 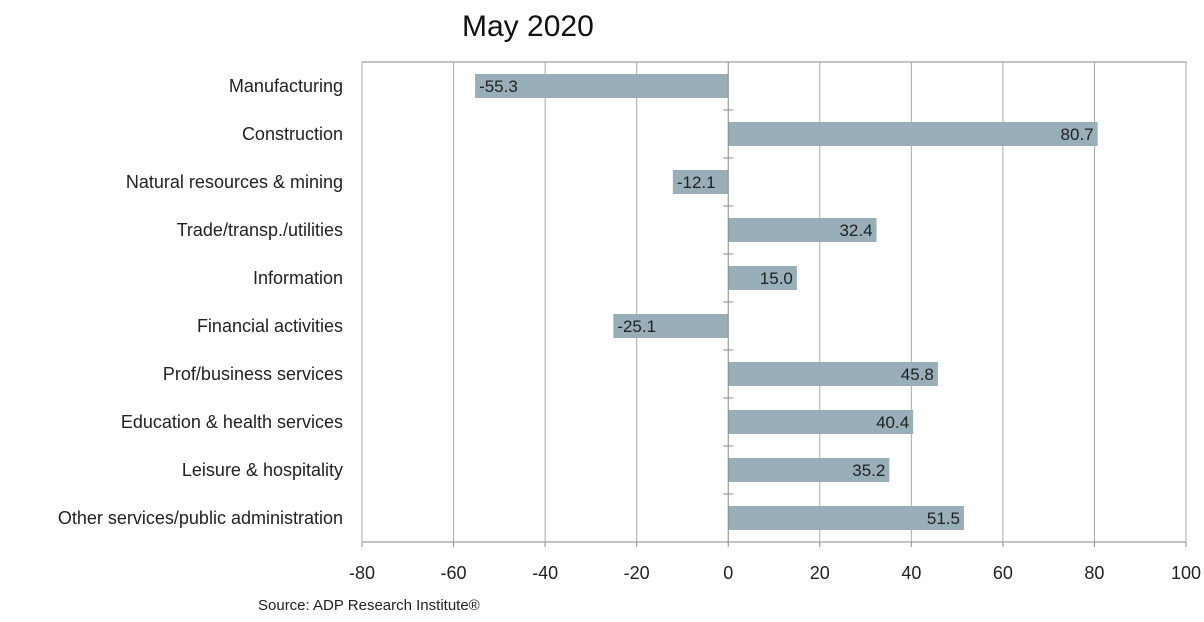 I want to click on x-tick-label: 0, so click(x=728, y=573).